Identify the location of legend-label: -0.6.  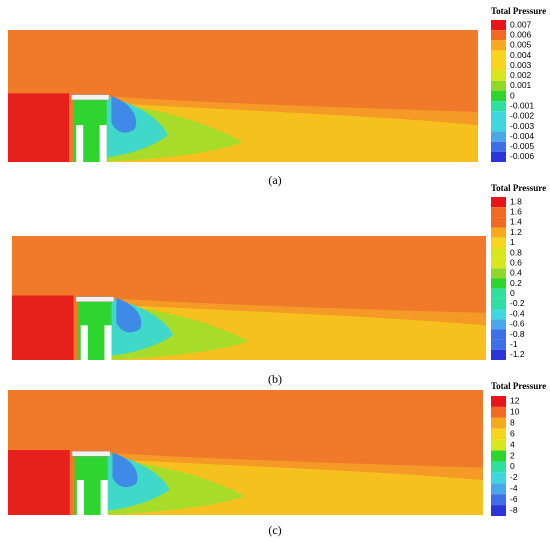
(517, 324).